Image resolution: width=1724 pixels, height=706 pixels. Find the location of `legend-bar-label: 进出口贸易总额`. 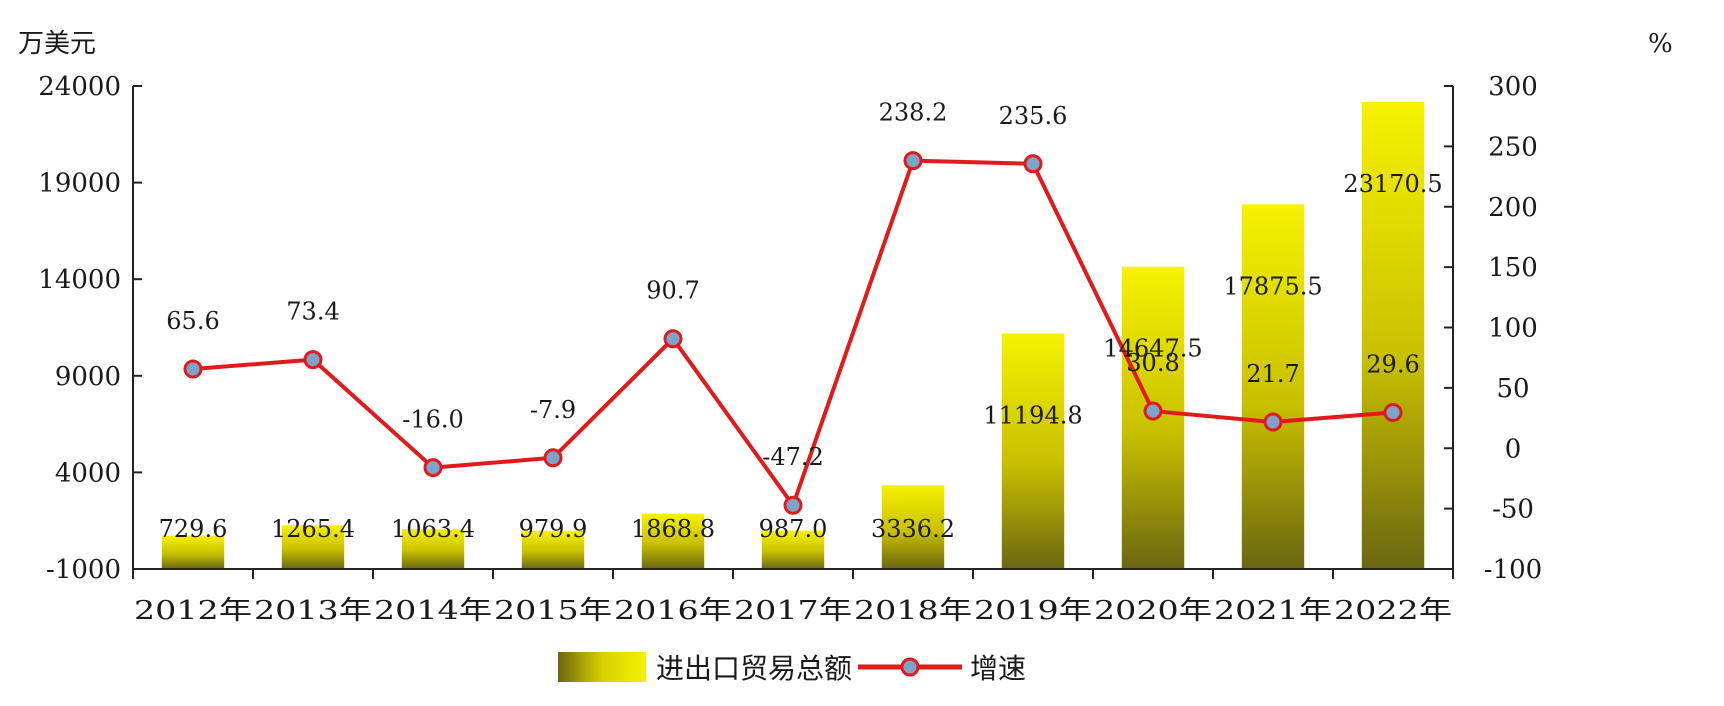

legend-bar-label: 进出口贸易总额 is located at coordinates (754, 668).